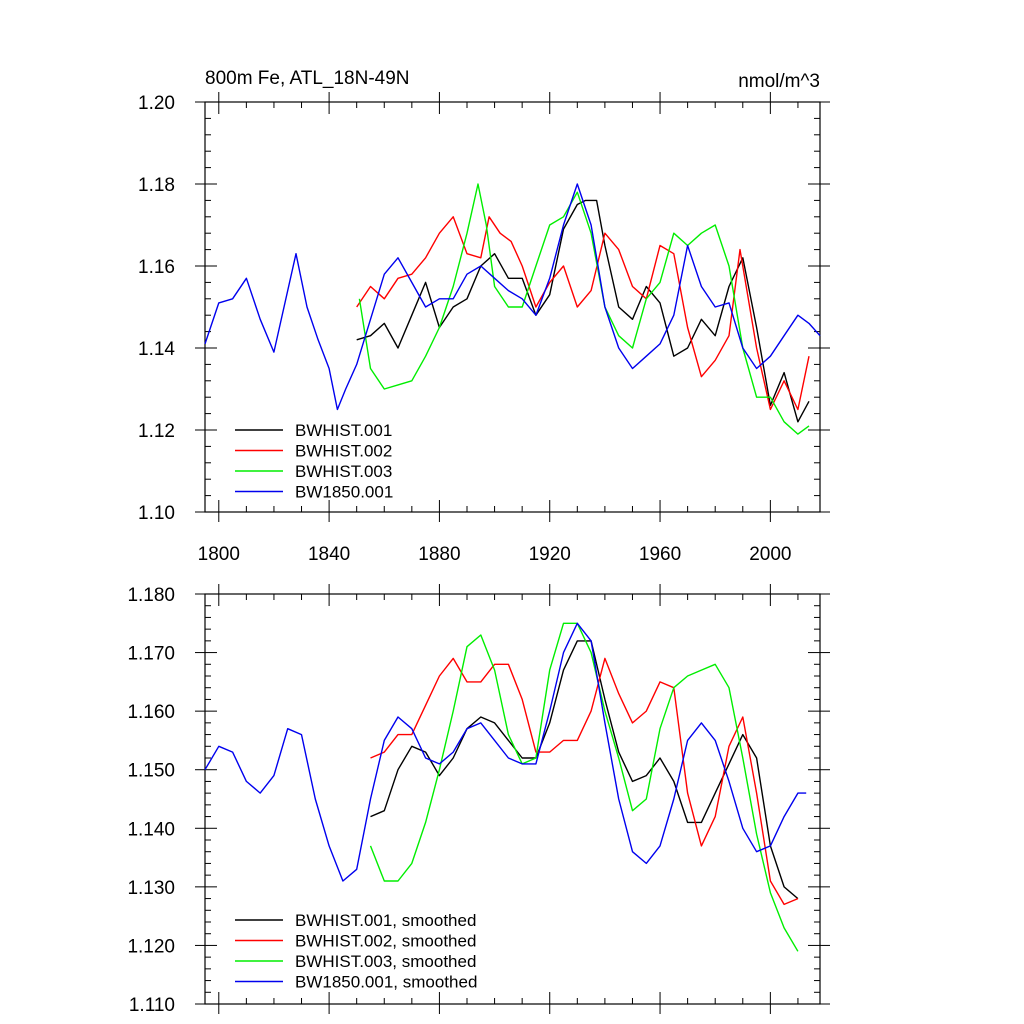 The width and height of the screenshot is (1024, 1024). I want to click on top-y-tick-label: 1.10, so click(156, 513).